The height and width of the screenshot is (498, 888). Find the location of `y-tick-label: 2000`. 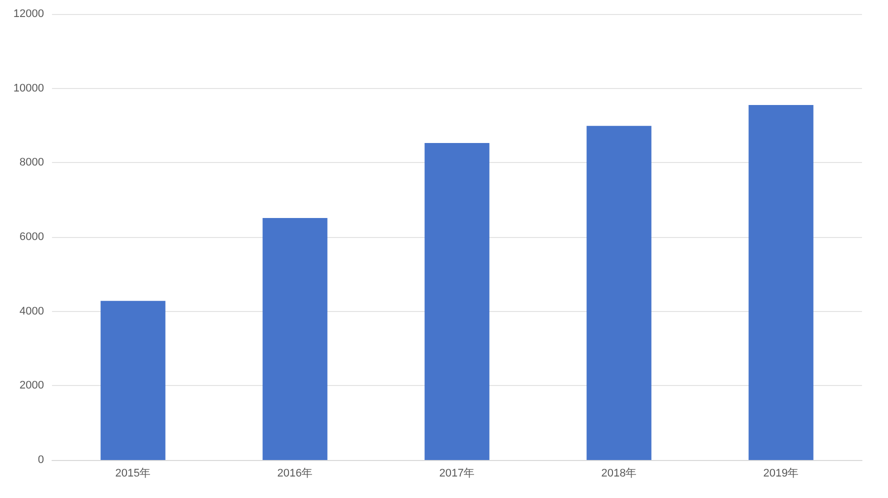

y-tick-label: 2000 is located at coordinates (32, 386).